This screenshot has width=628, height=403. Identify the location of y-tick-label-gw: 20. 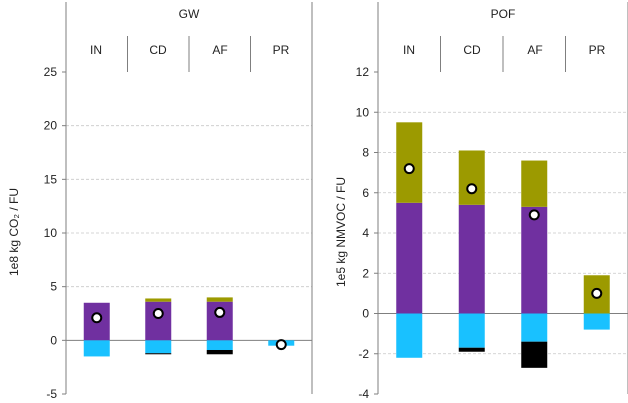
(51, 126).